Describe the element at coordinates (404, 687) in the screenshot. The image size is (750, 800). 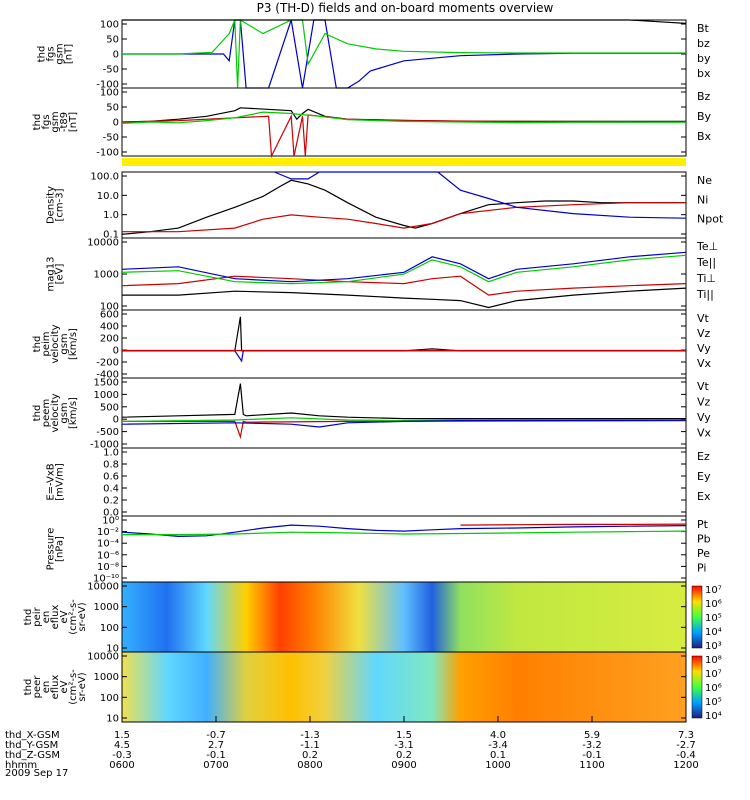
I see `spectrogram-peer` at that location.